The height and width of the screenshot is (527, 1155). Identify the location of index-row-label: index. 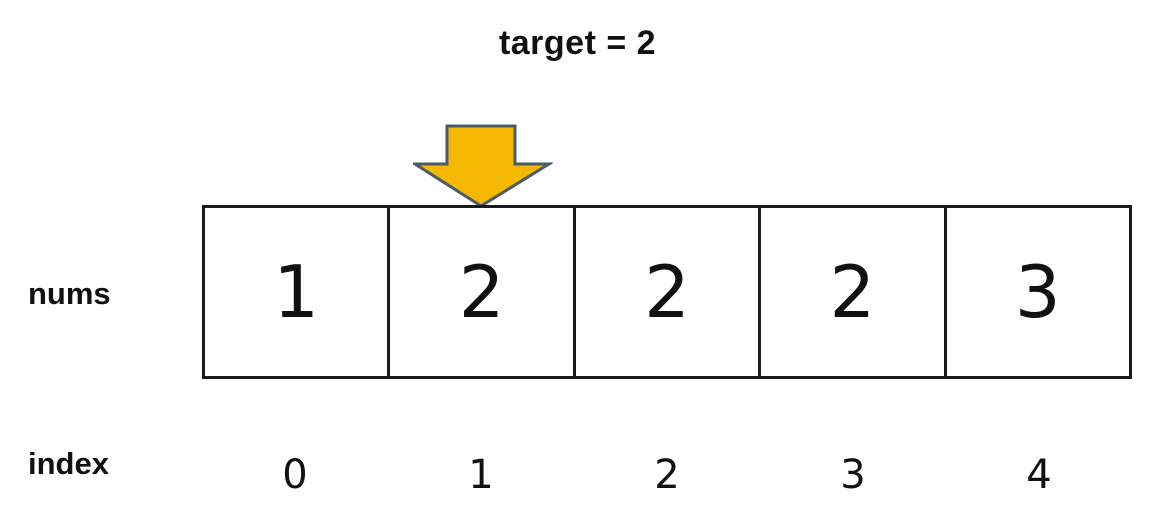
(68, 463).